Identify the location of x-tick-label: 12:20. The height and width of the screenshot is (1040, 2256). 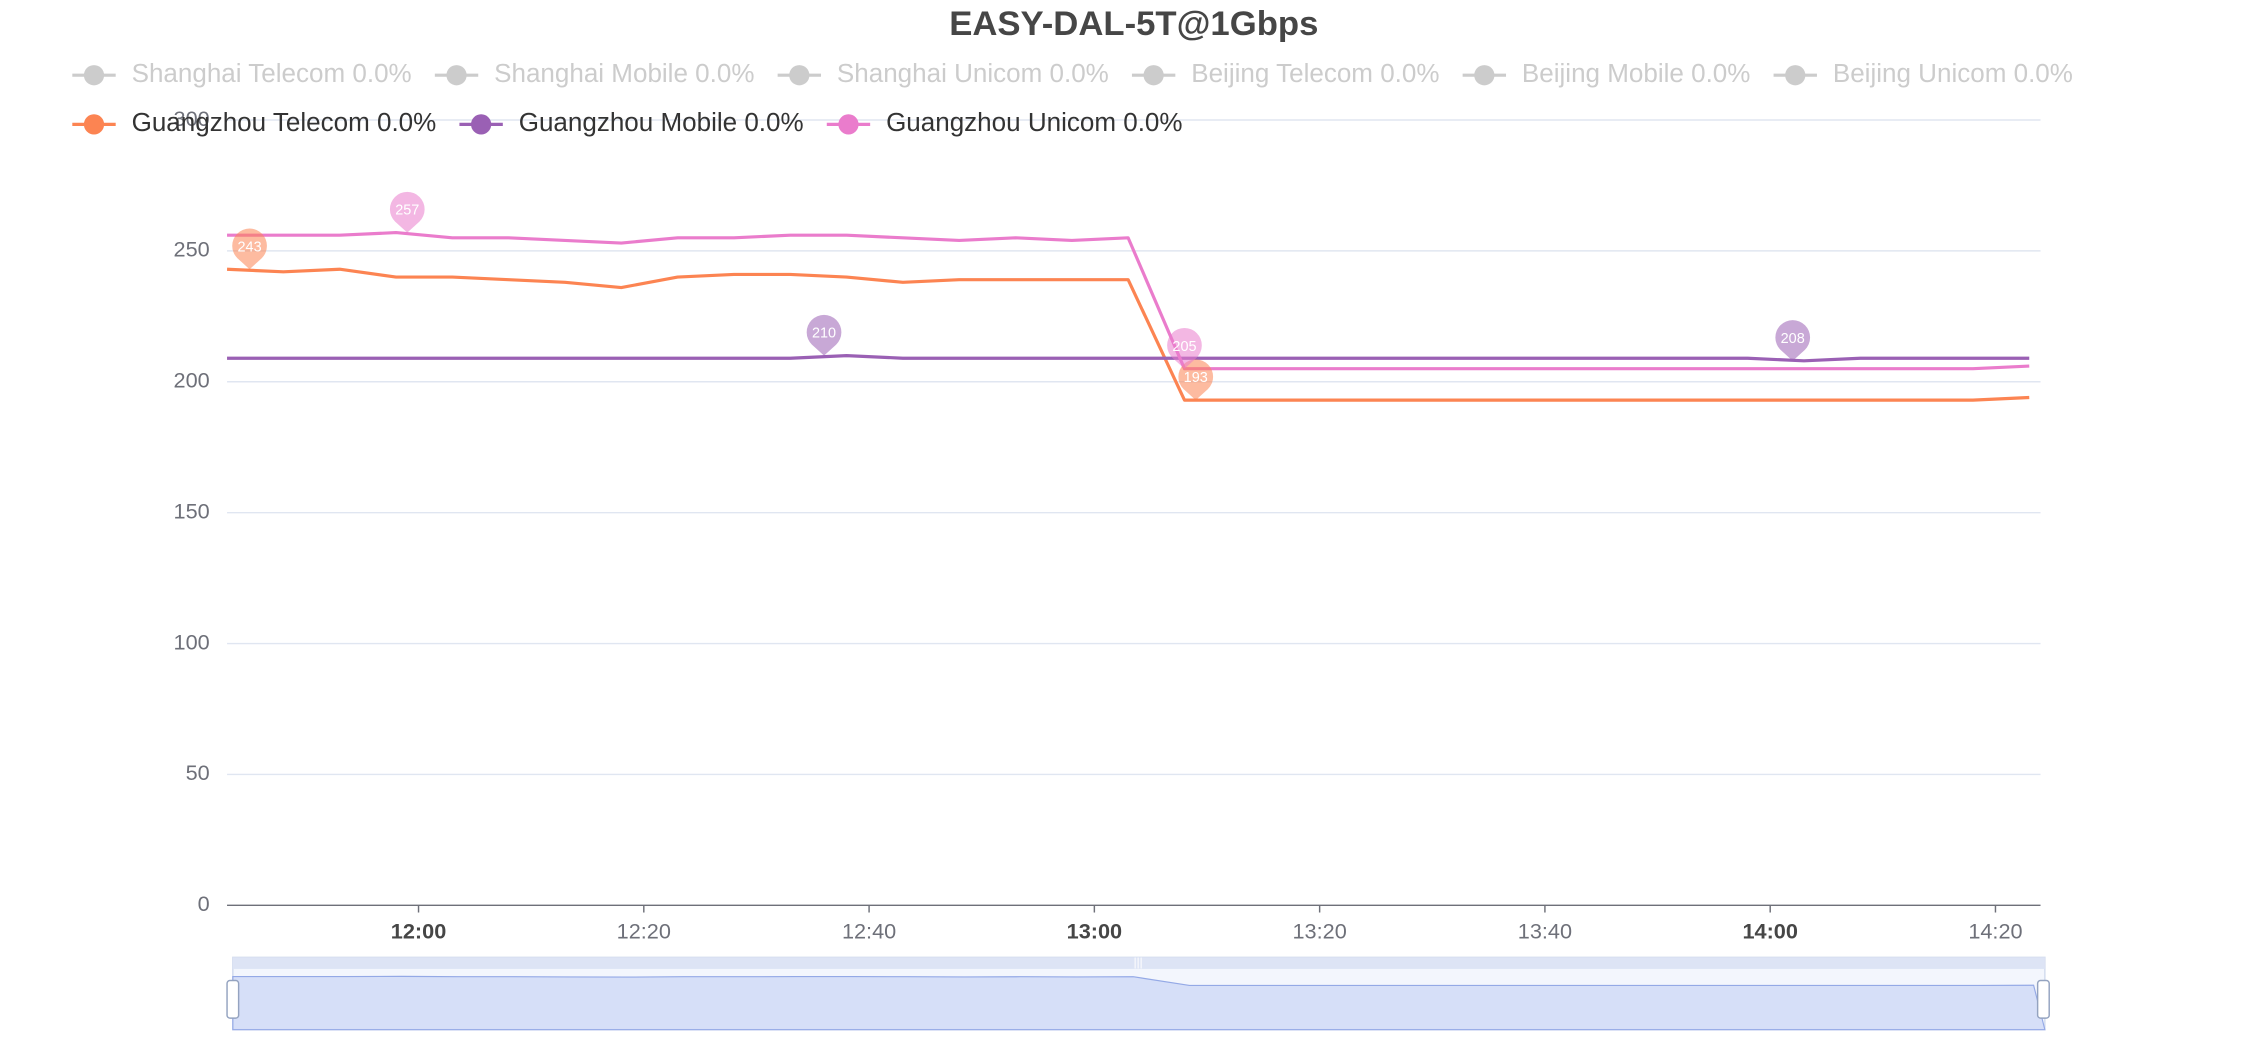
(644, 931).